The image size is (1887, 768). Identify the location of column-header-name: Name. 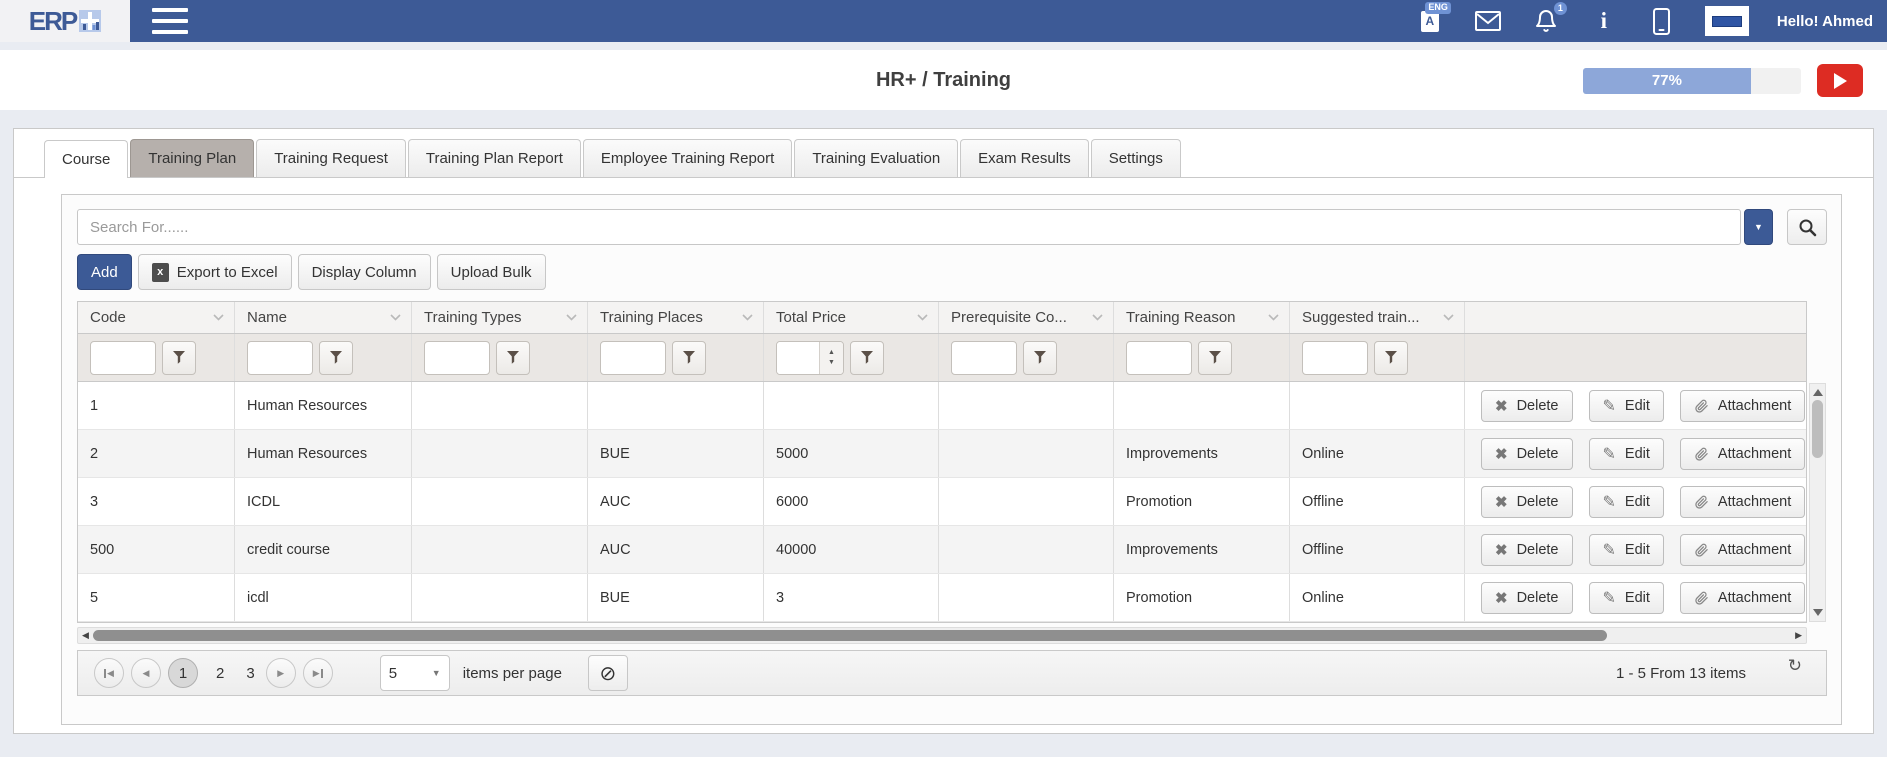
(323, 317).